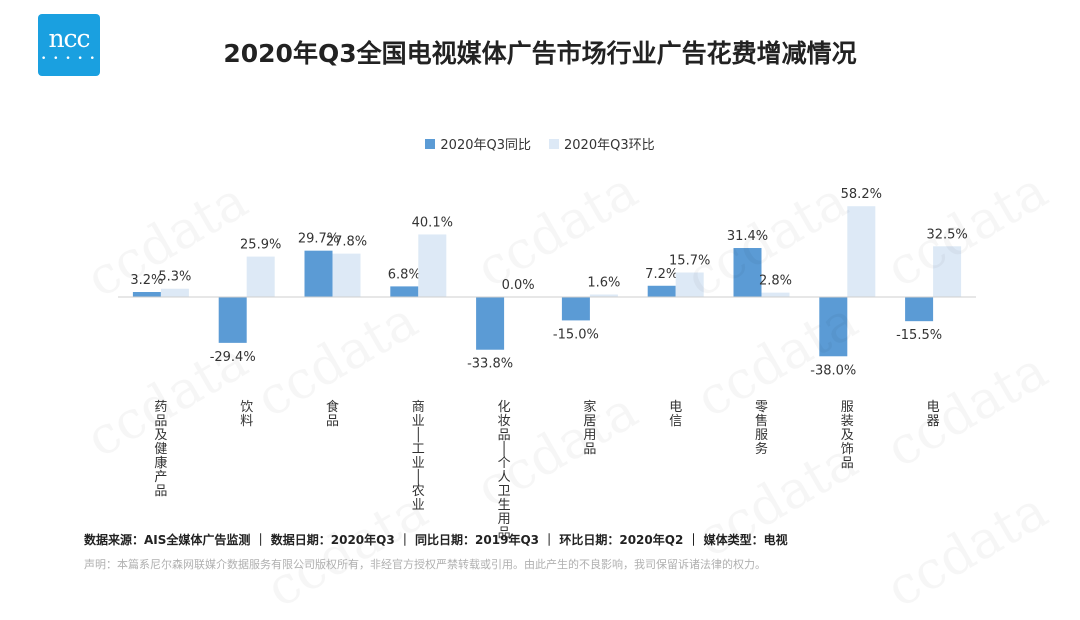 This screenshot has width=1080, height=620. Describe the element at coordinates (69, 59) in the screenshot. I see `logo-dots: • • • • •` at that location.